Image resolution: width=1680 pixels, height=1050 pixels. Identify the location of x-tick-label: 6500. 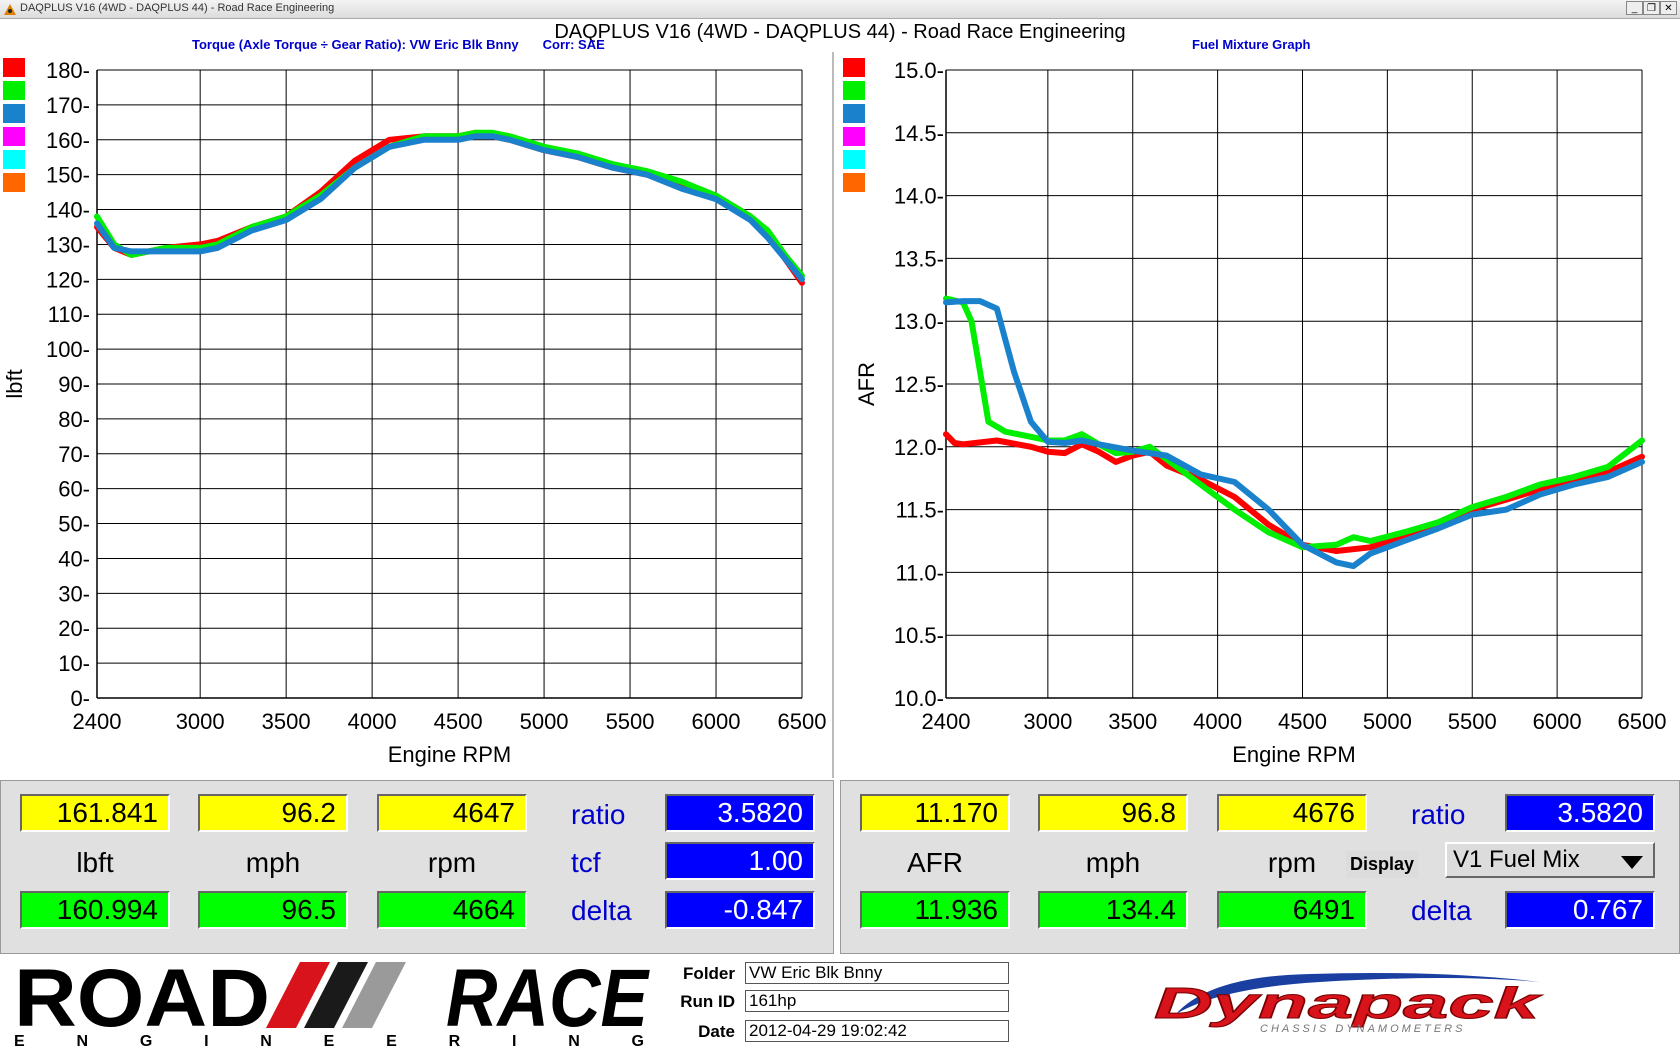
(802, 721).